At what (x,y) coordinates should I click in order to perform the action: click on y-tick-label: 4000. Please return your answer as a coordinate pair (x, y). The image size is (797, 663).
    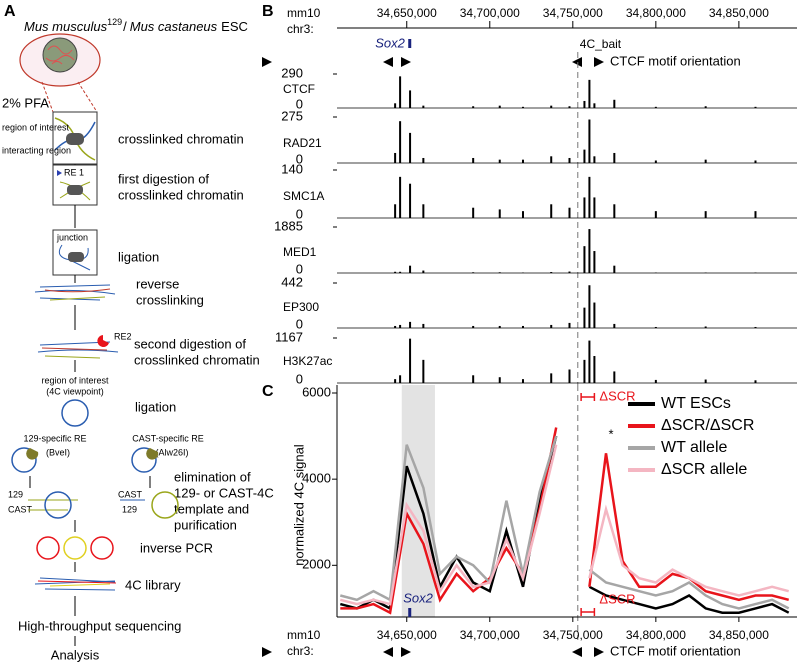
    Looking at the image, I should click on (316, 478).